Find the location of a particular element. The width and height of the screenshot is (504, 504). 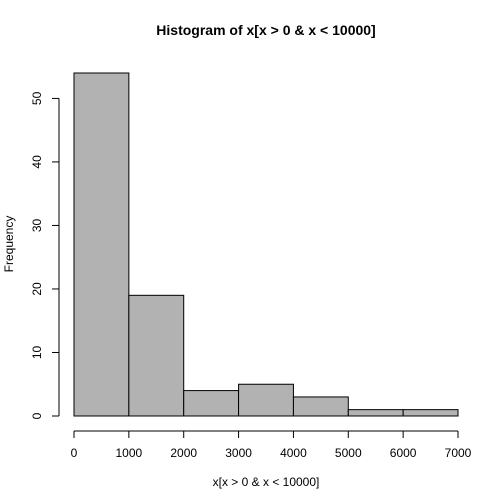

x-tick-label: 5000 is located at coordinates (348, 453).